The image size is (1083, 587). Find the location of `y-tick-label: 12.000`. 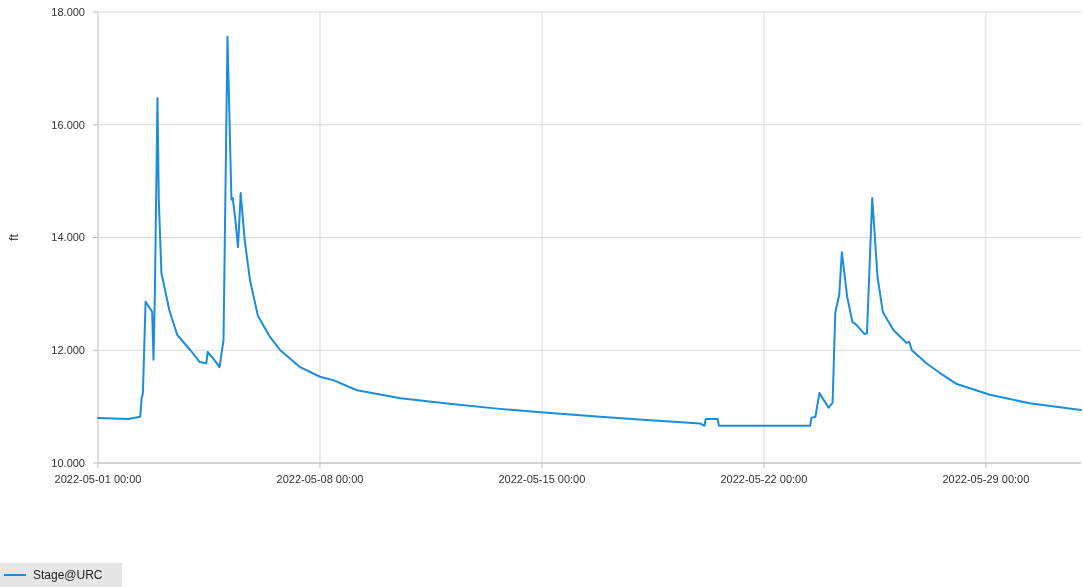

y-tick-label: 12.000 is located at coordinates (68, 350).